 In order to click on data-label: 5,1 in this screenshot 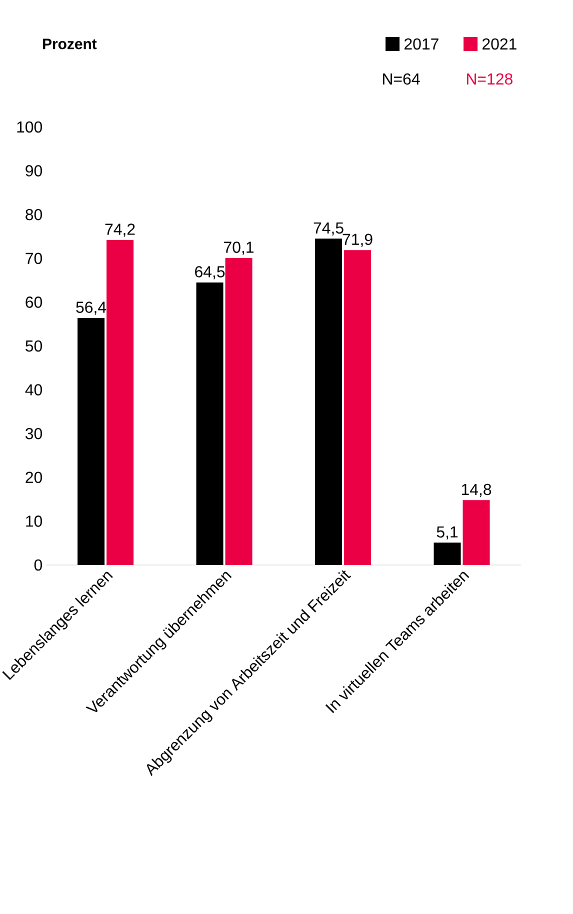, I will do `click(447, 533)`.